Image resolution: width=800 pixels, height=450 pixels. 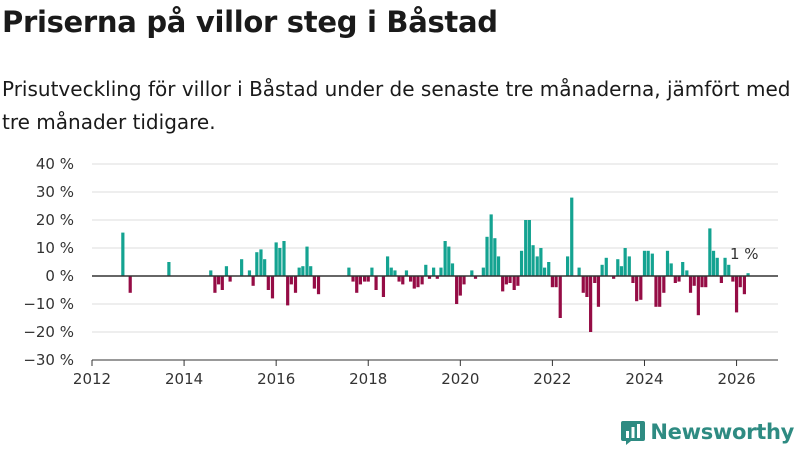 I want to click on y-tick-label: 10 %, so click(x=55, y=248).